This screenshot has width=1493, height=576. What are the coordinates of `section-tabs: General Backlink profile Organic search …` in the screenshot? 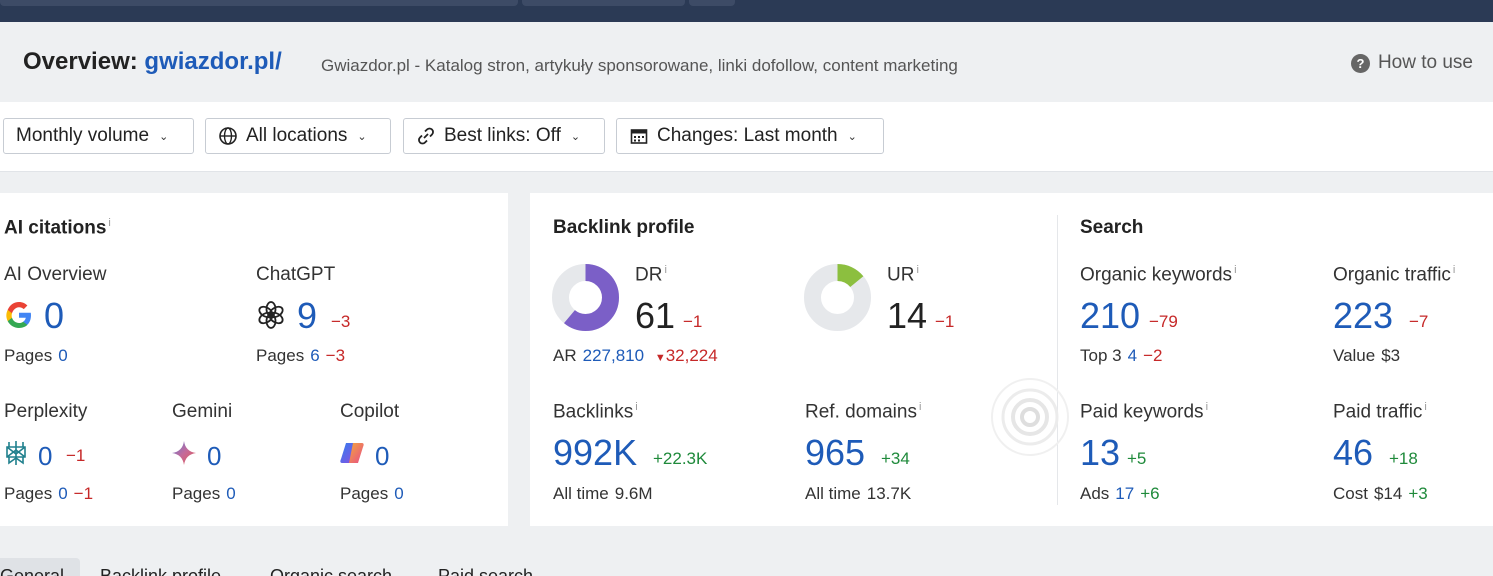 It's located at (746, 567).